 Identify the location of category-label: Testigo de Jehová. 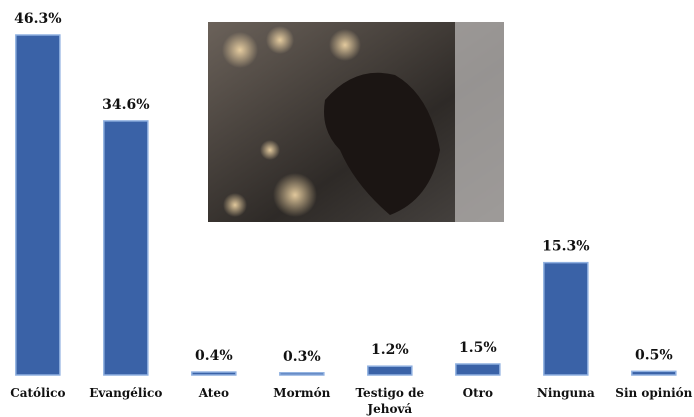
(390, 401).